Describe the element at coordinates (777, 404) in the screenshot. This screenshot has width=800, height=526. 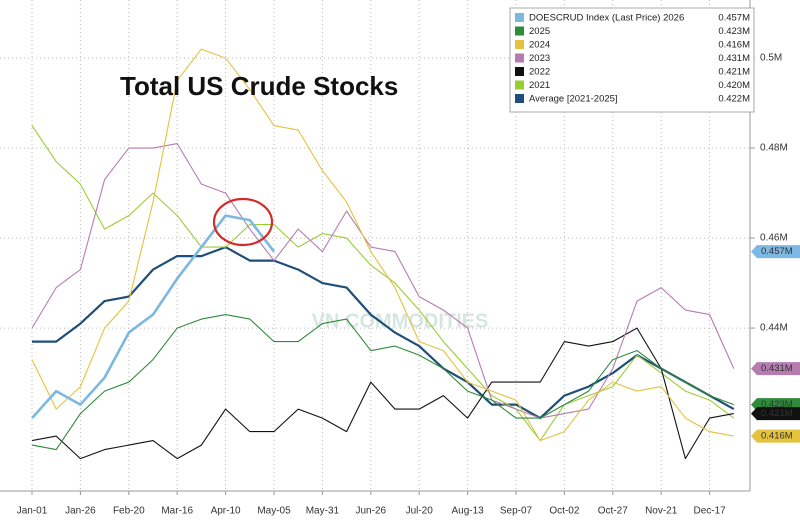
I see `price-tag-label: 0.423M` at that location.